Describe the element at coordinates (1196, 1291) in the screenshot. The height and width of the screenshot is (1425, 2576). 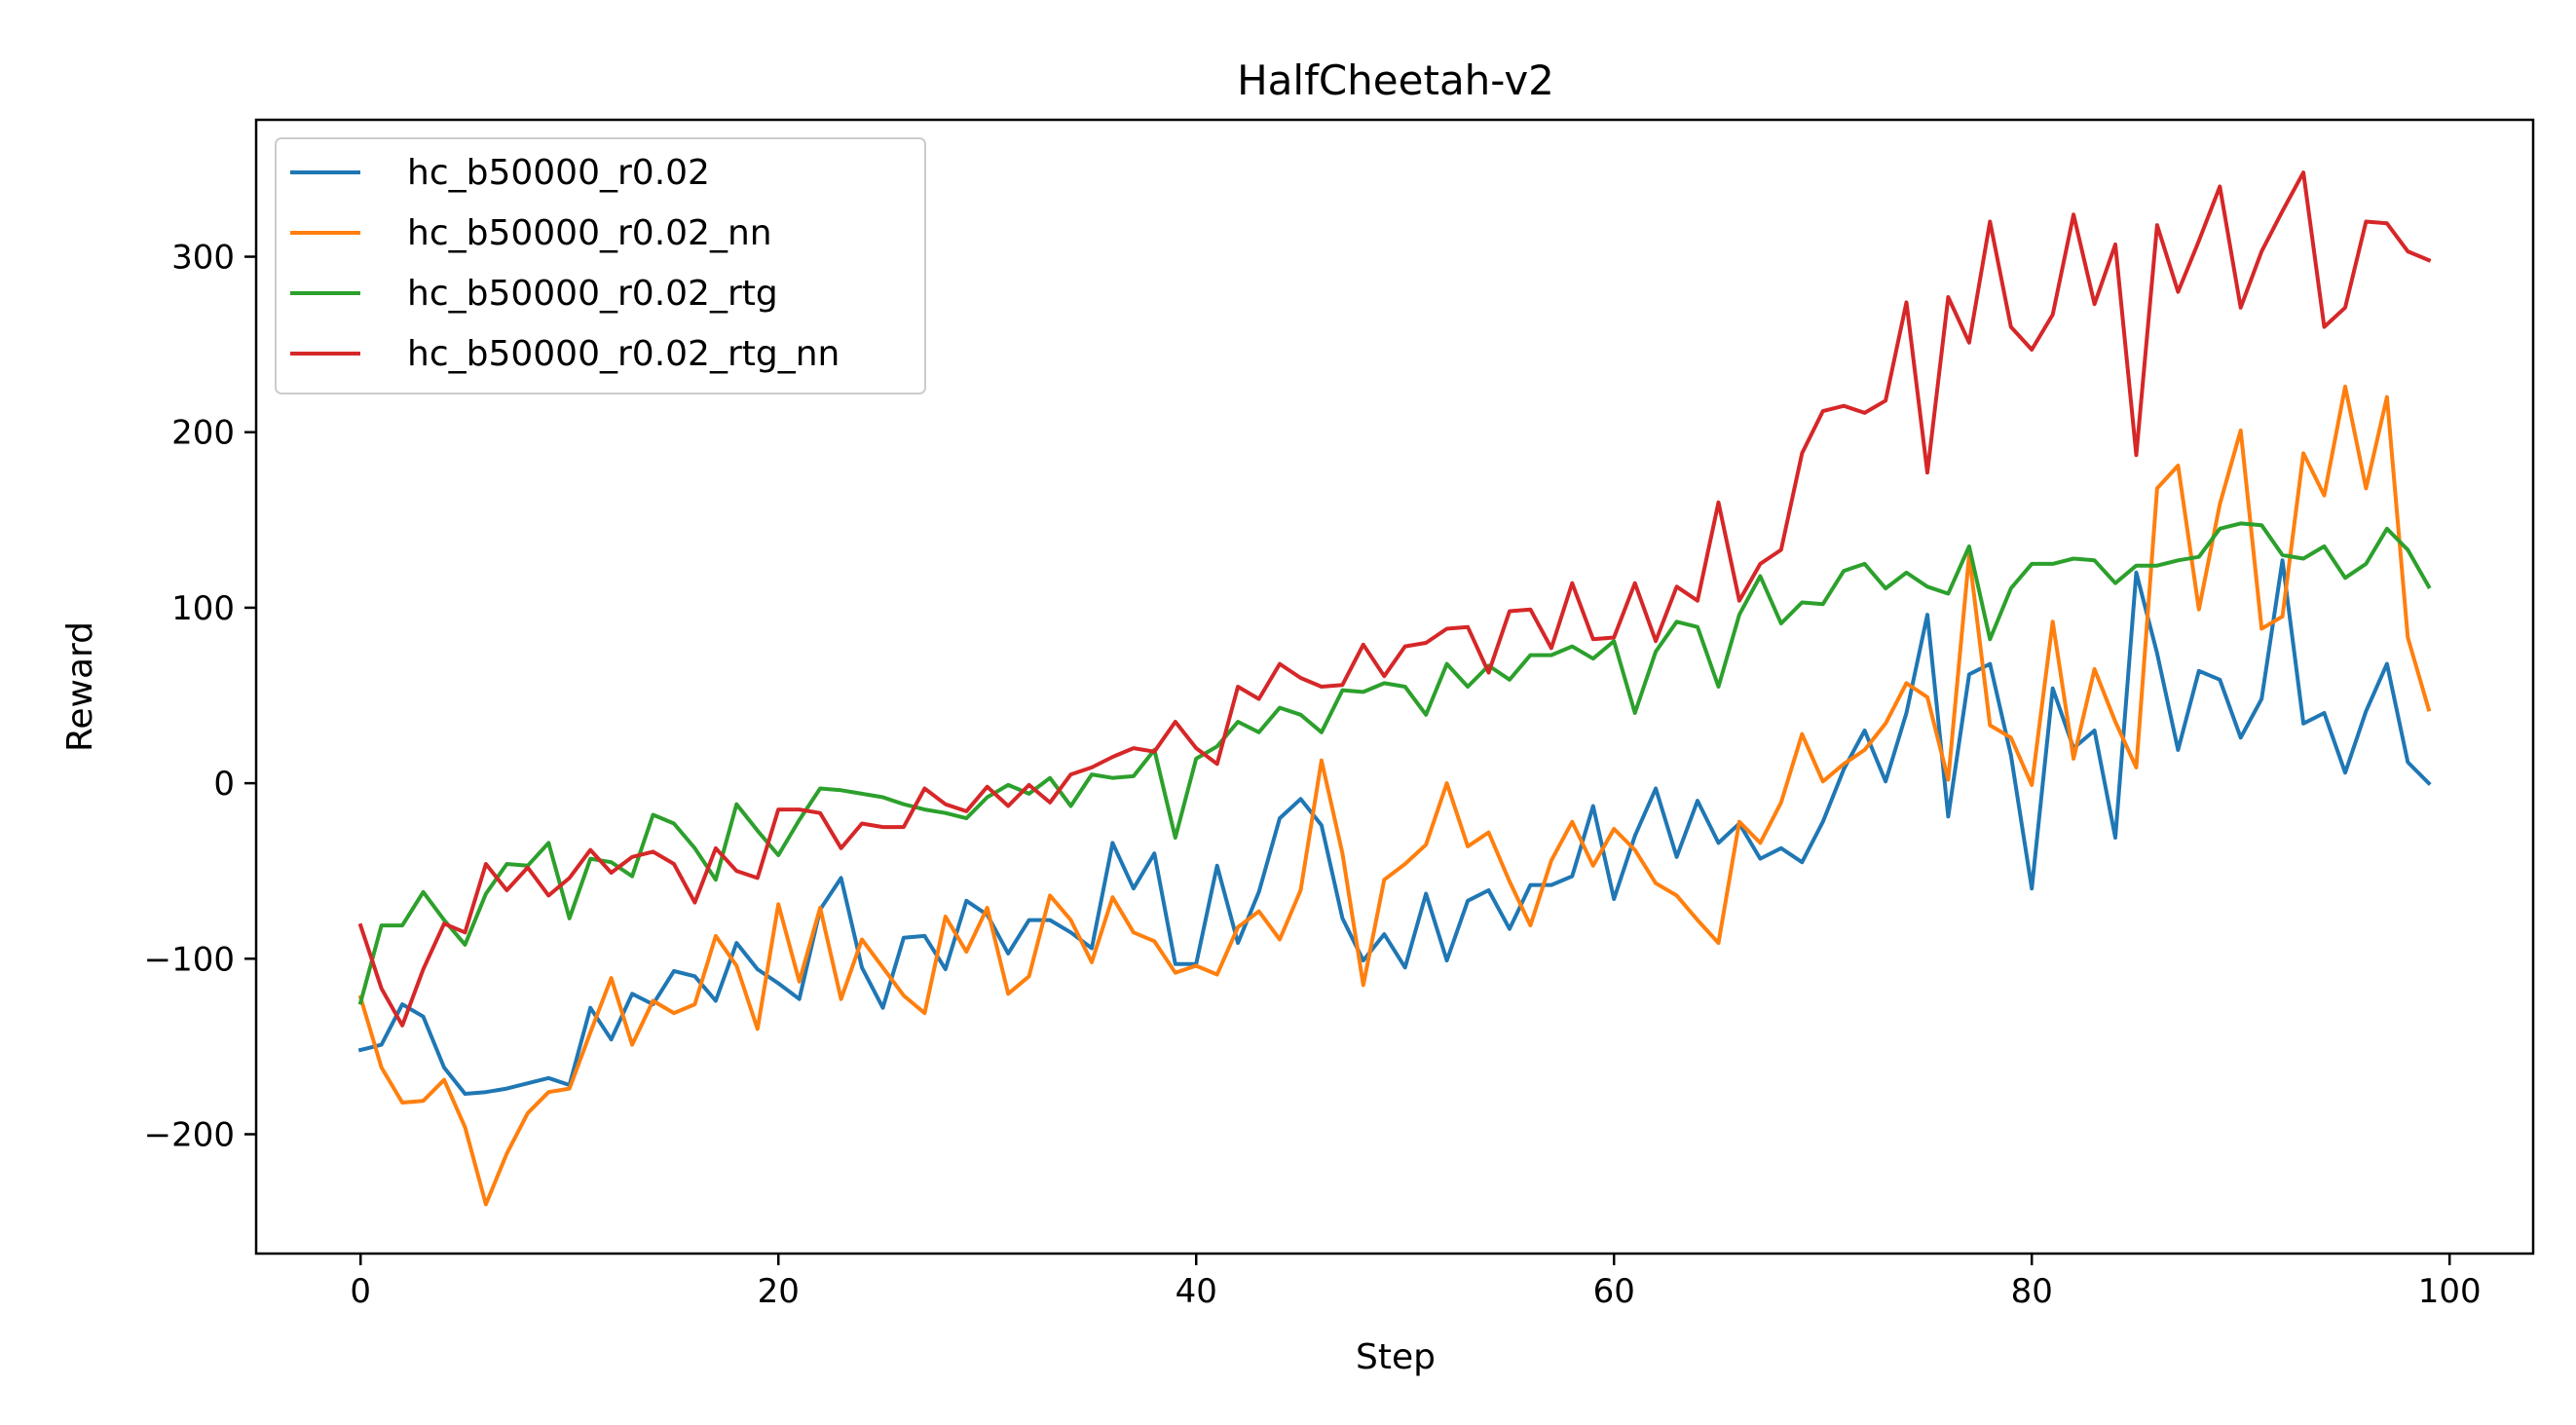
I see `x-tick-label-2: 40` at that location.